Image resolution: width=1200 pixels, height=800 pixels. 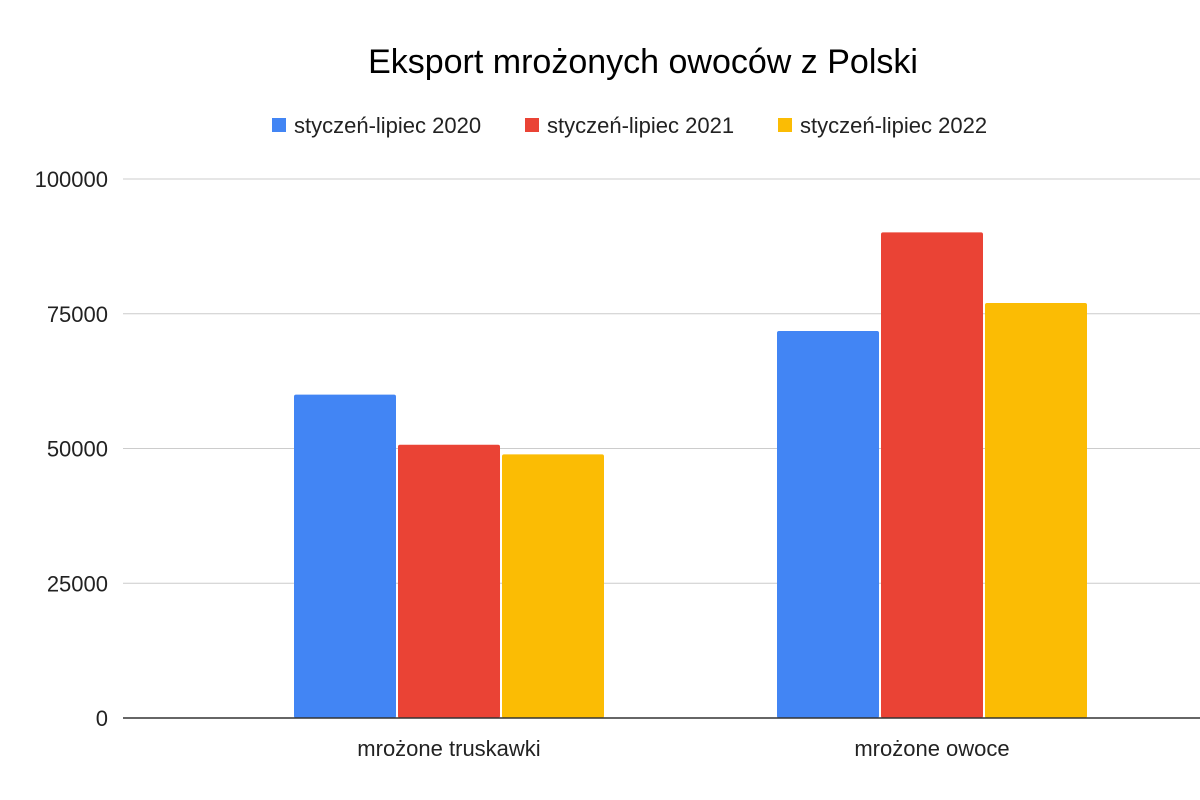 I want to click on chart-title: Eksport mrożonych owoców z Polski, so click(x=643, y=62).